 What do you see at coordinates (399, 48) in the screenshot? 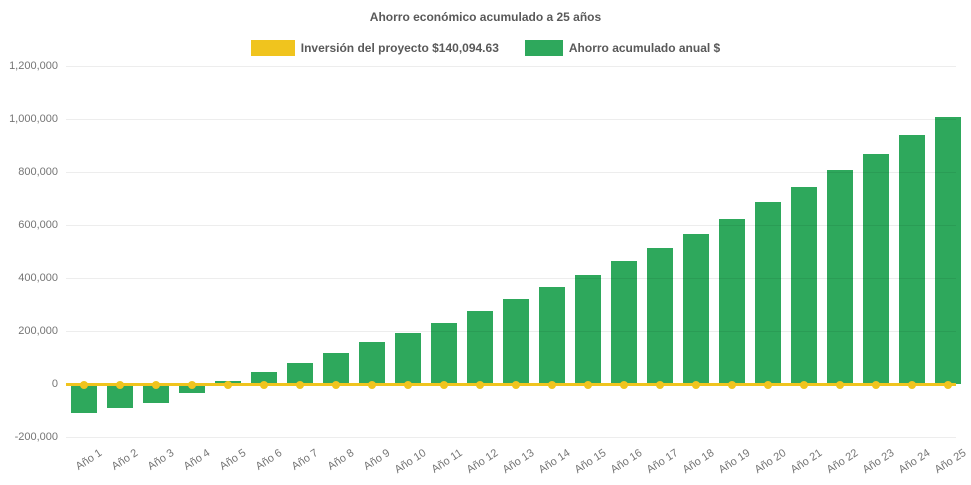
I see `legend-label-investment: Inversión del proyecto $140,094.63` at bounding box center [399, 48].